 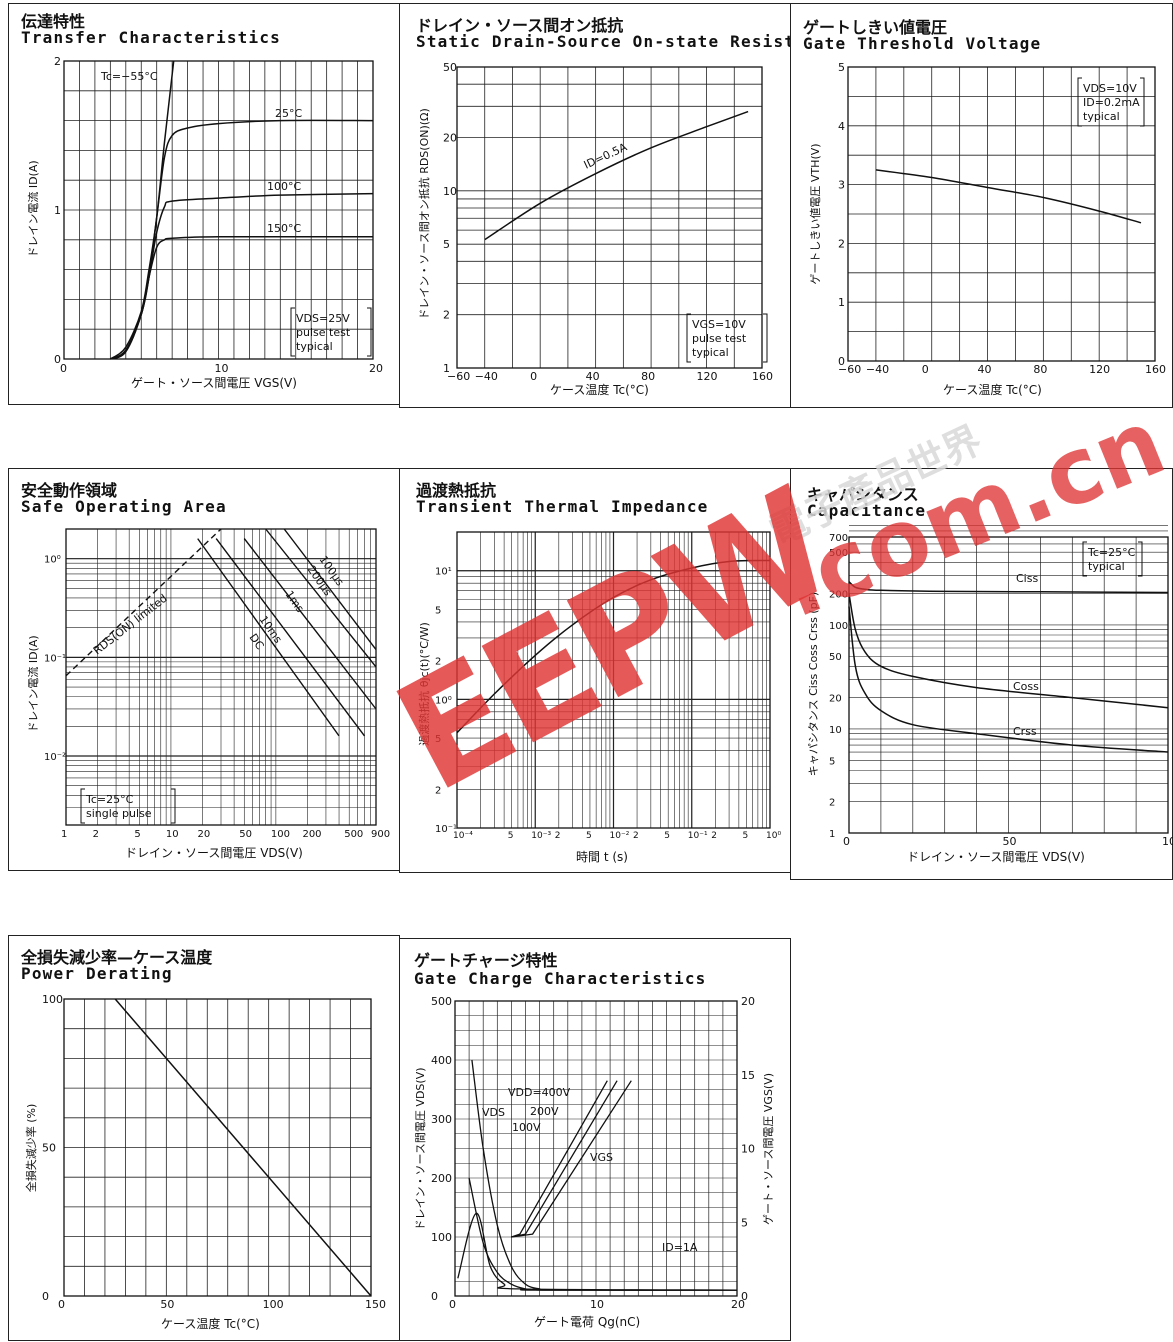 I want to click on y-axis-label: ドレイン電流 ID(A), so click(x=33, y=208).